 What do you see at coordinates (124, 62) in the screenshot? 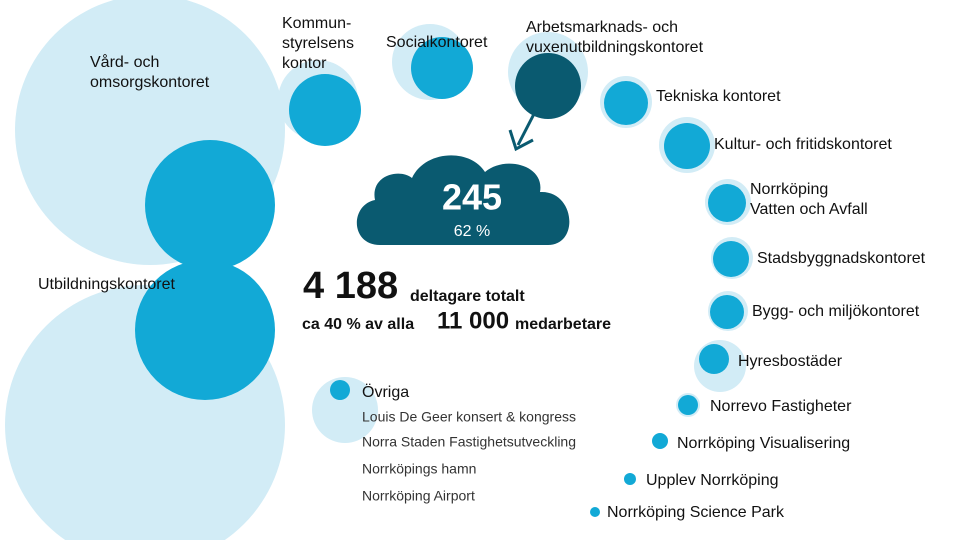
I see `office-label: Vård- och` at bounding box center [124, 62].